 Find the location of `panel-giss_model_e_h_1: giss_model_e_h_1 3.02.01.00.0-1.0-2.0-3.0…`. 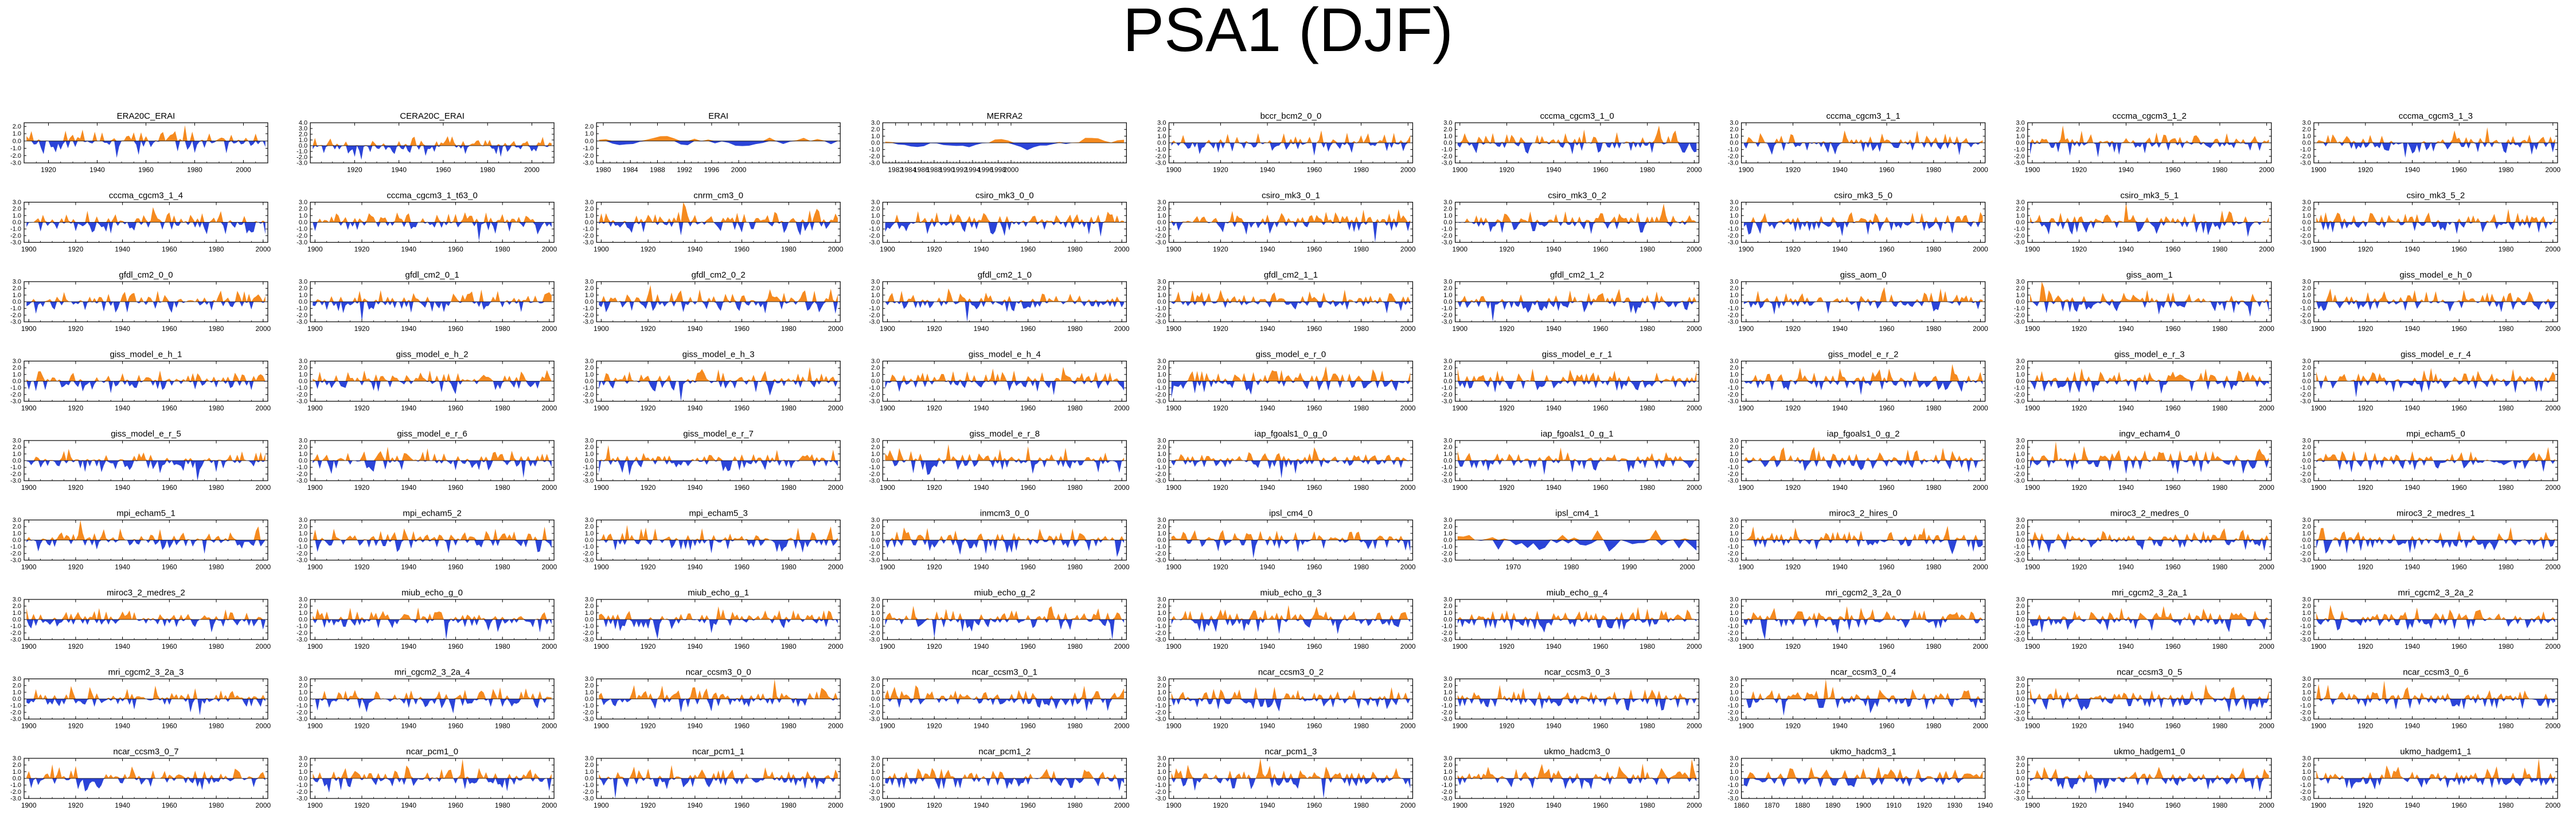

panel-giss_model_e_h_1: giss_model_e_h_1 3.02.01.00.0-1.0-2.0-3.0… is located at coordinates (141, 381).